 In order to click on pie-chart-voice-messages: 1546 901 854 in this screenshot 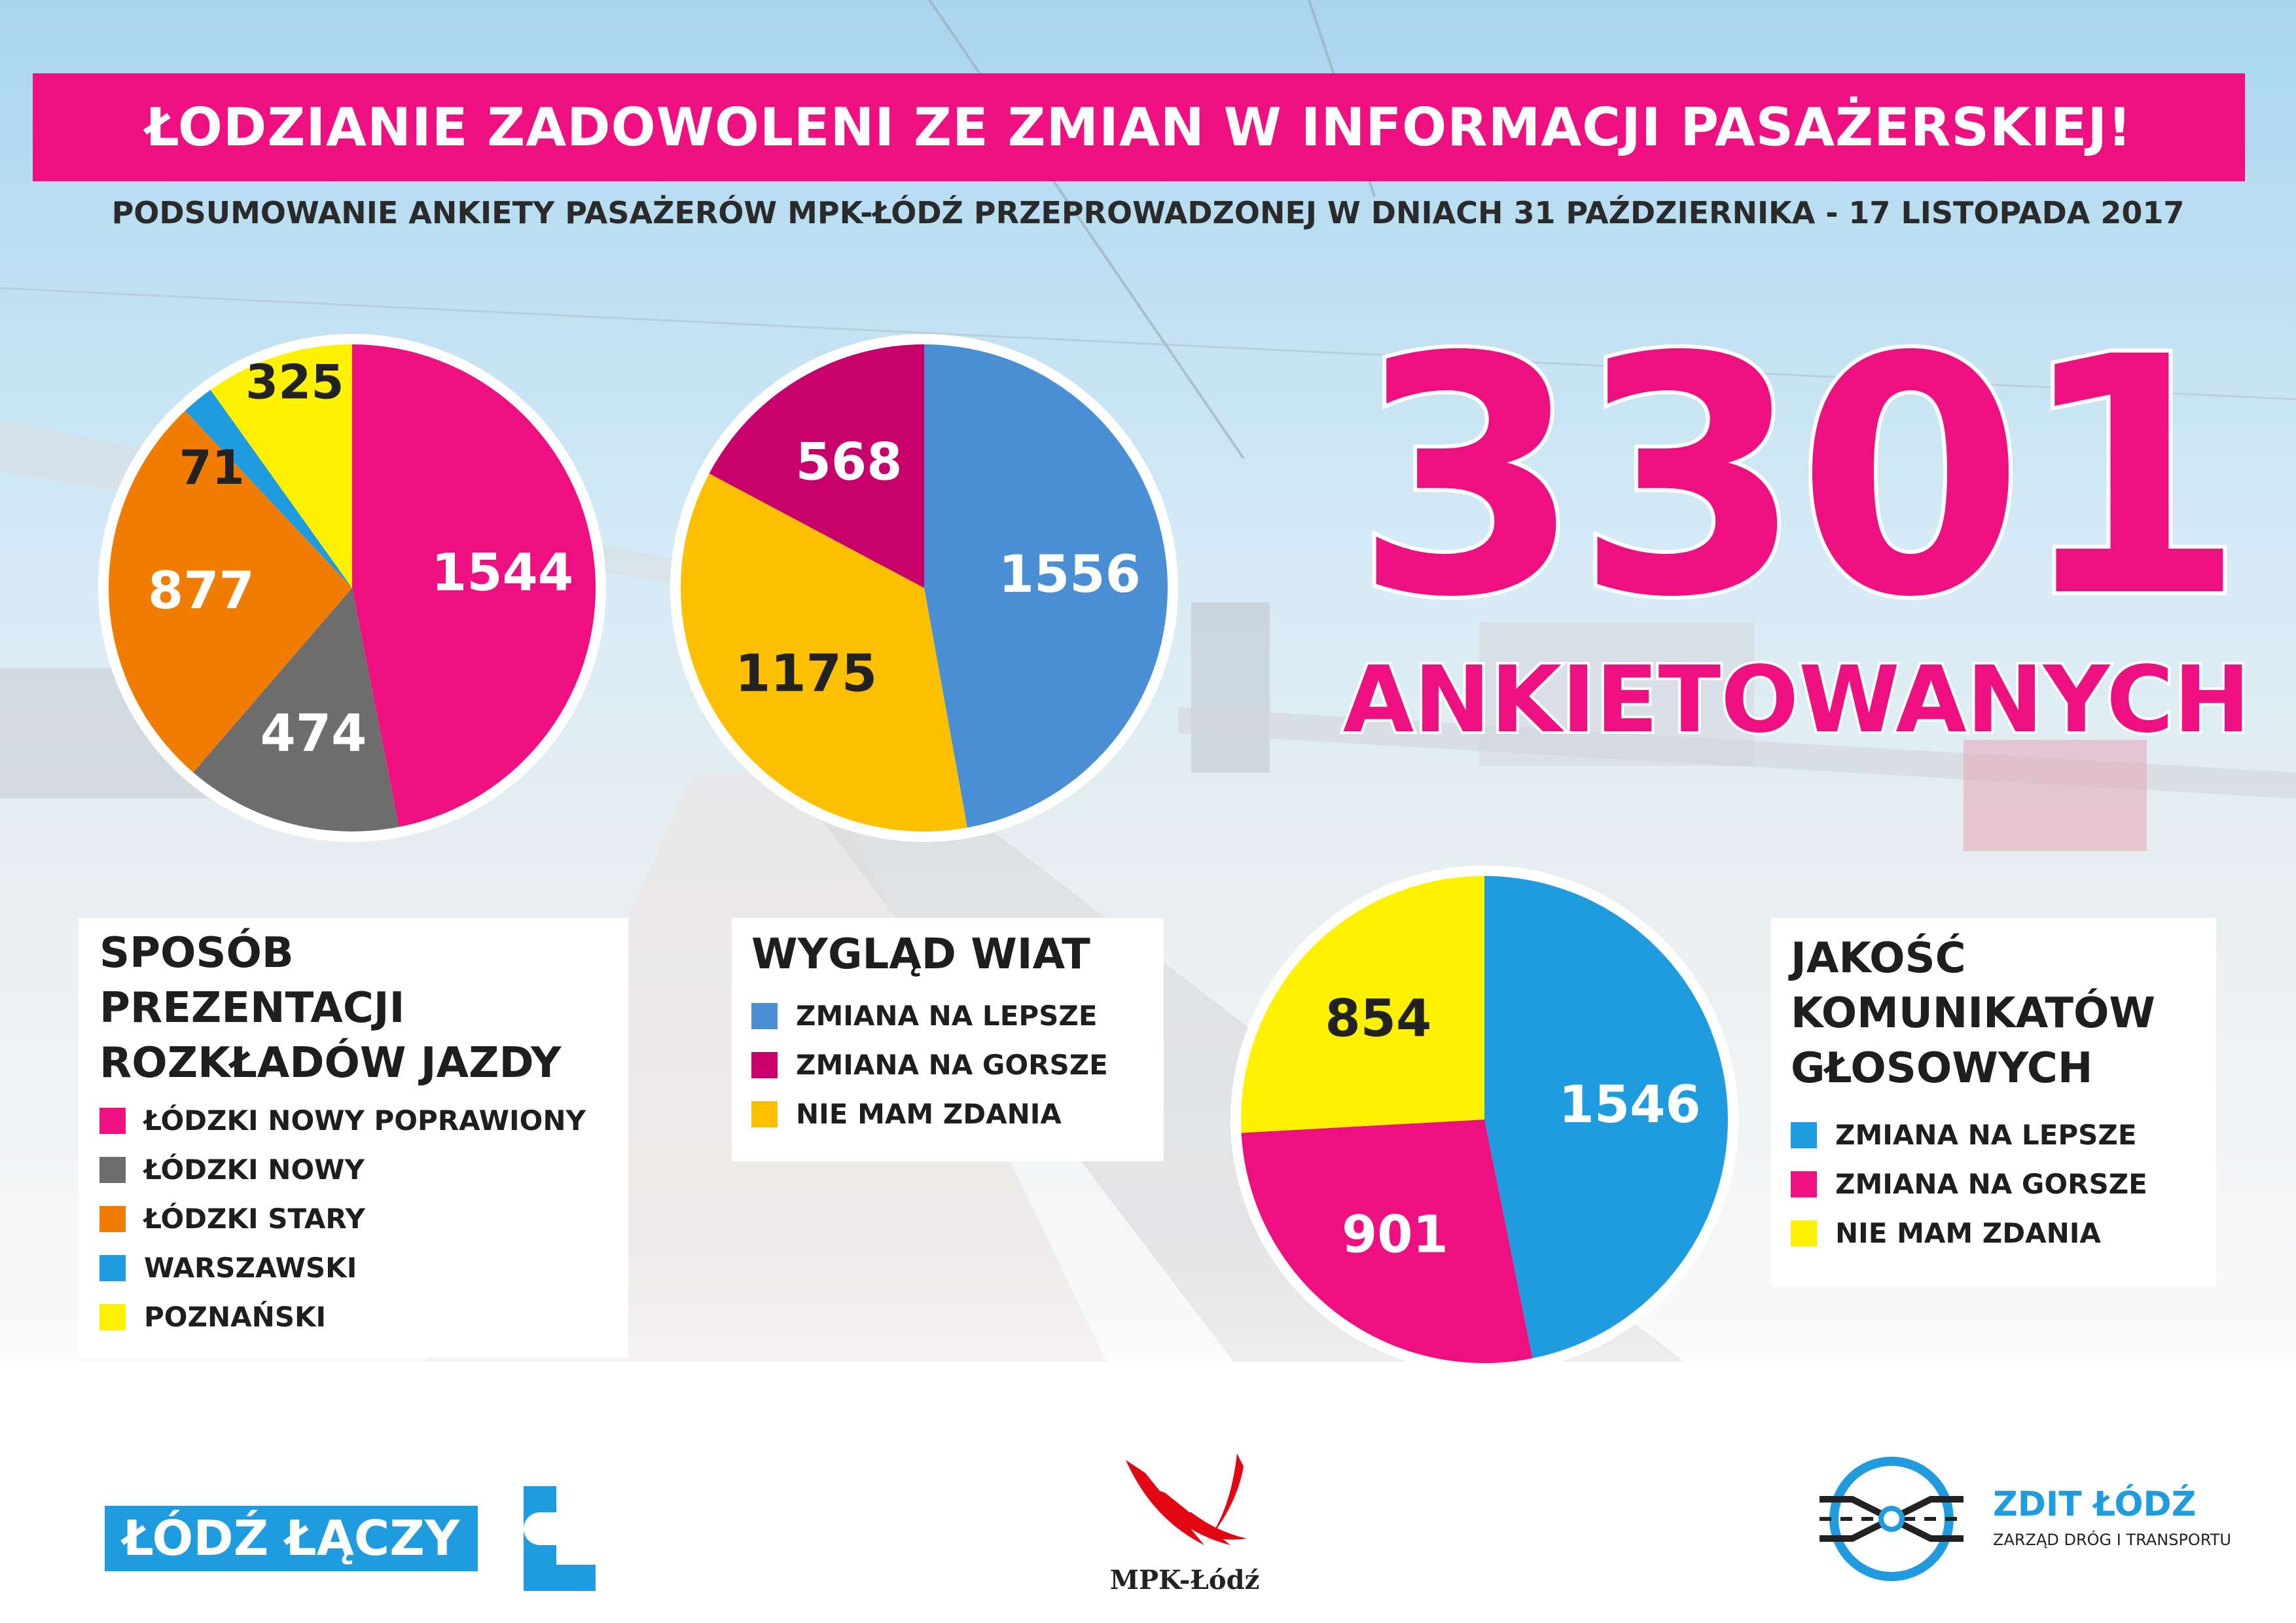, I will do `click(1484, 1119)`.